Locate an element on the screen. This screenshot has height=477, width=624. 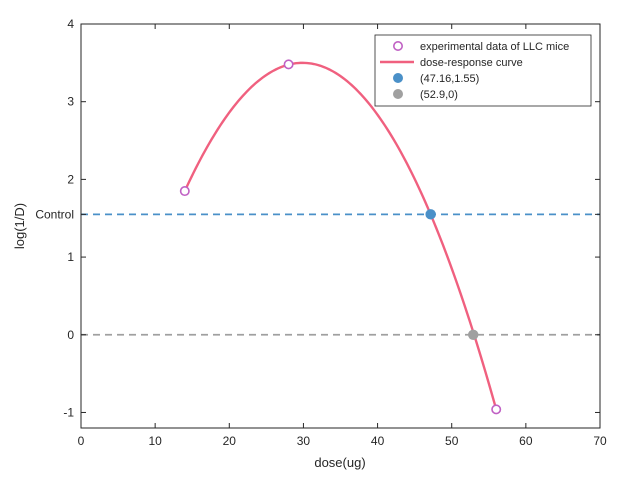
x-tick-label-30: 30 is located at coordinates (304, 441).